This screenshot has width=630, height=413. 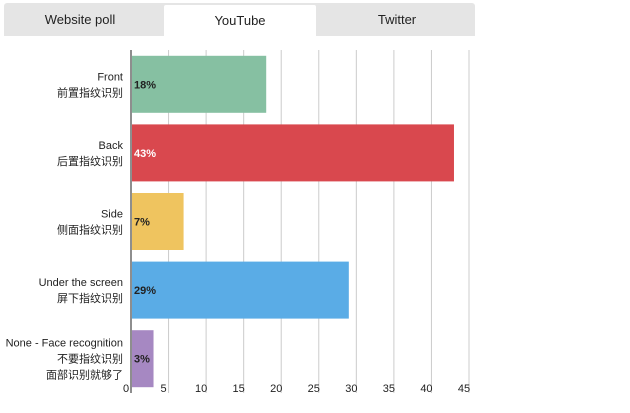 What do you see at coordinates (296, 389) in the screenshot?
I see `x-tick-labels: 0 5 10 15 20 25 30 35 40 45` at bounding box center [296, 389].